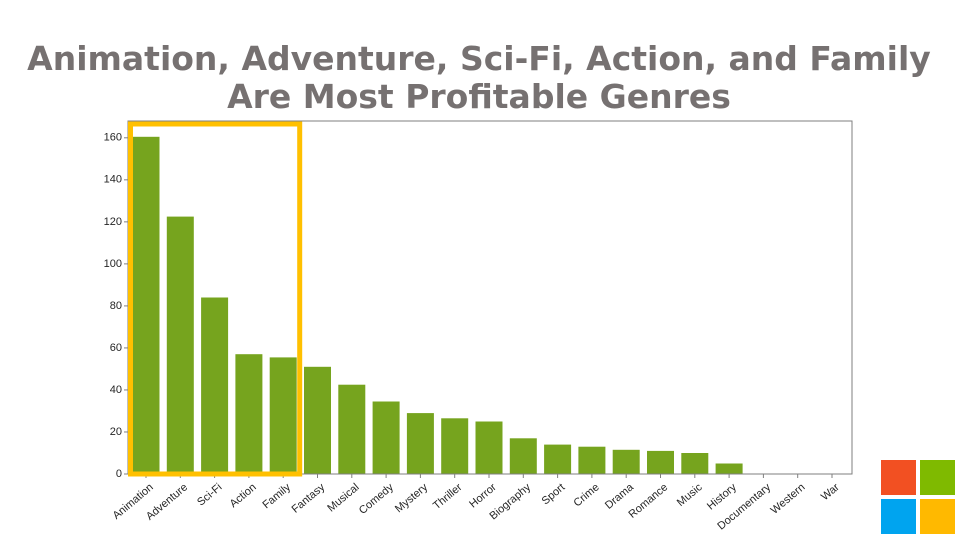  What do you see at coordinates (523, 456) in the screenshot?
I see `bar-biography` at bounding box center [523, 456].